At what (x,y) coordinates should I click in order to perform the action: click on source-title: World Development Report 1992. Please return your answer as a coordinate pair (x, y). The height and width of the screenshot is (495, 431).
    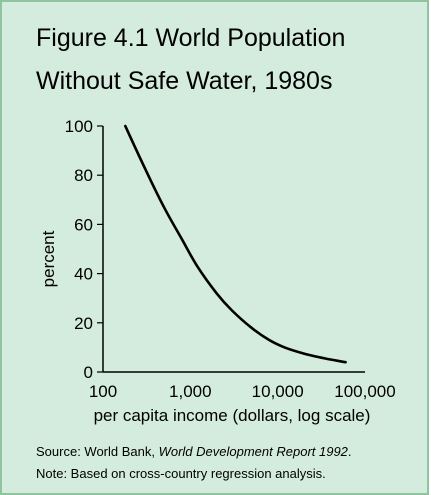
    Looking at the image, I should click on (253, 451).